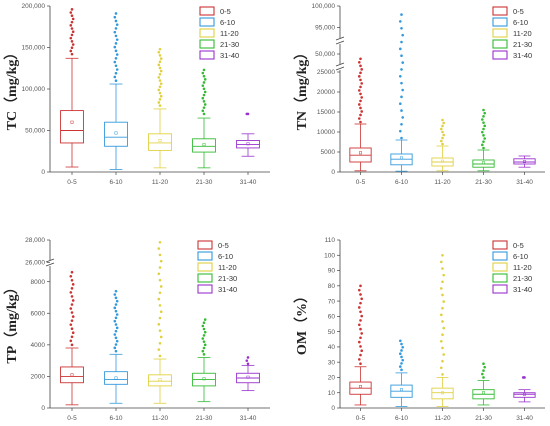 The height and width of the screenshot is (426, 550). Describe the element at coordinates (38, 345) in the screenshot. I see `y-tick-label: 4000` at that location.